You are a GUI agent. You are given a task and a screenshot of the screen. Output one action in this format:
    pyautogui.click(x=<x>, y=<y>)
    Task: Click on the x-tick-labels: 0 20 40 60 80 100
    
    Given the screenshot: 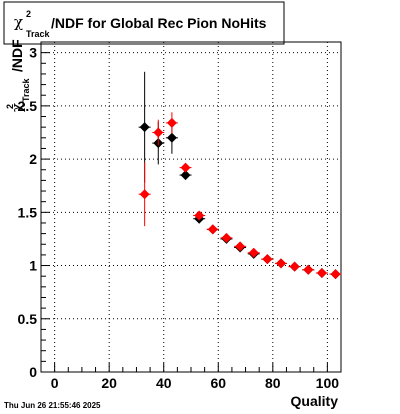 What is the action you would take?
    pyautogui.click(x=195, y=383)
    